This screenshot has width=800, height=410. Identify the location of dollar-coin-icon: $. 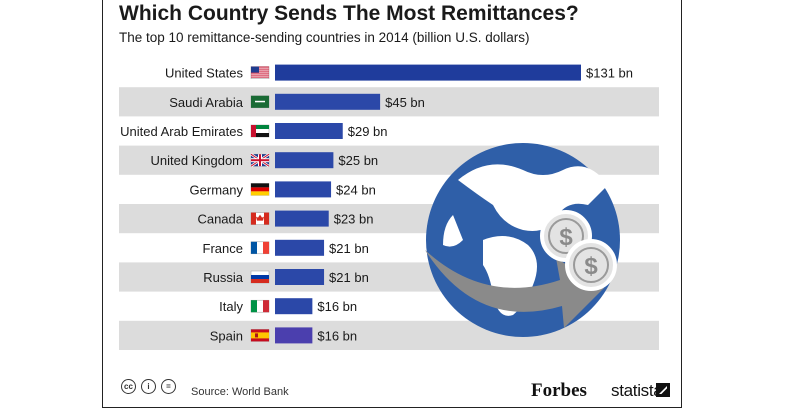
(591, 265).